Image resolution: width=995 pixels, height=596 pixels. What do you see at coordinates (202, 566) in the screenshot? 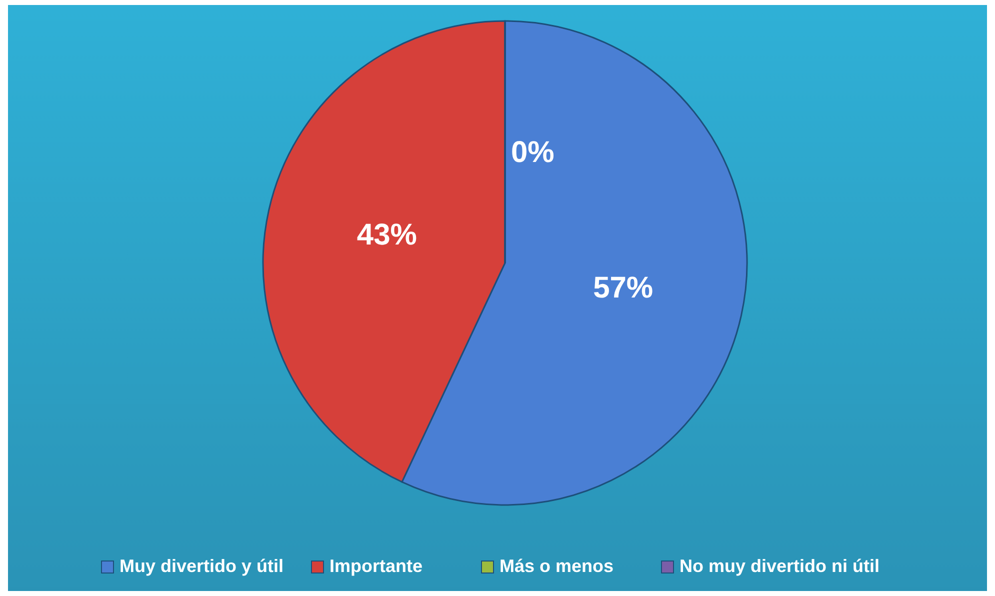
I see `legend-label: Muy divertido y útil` at bounding box center [202, 566].